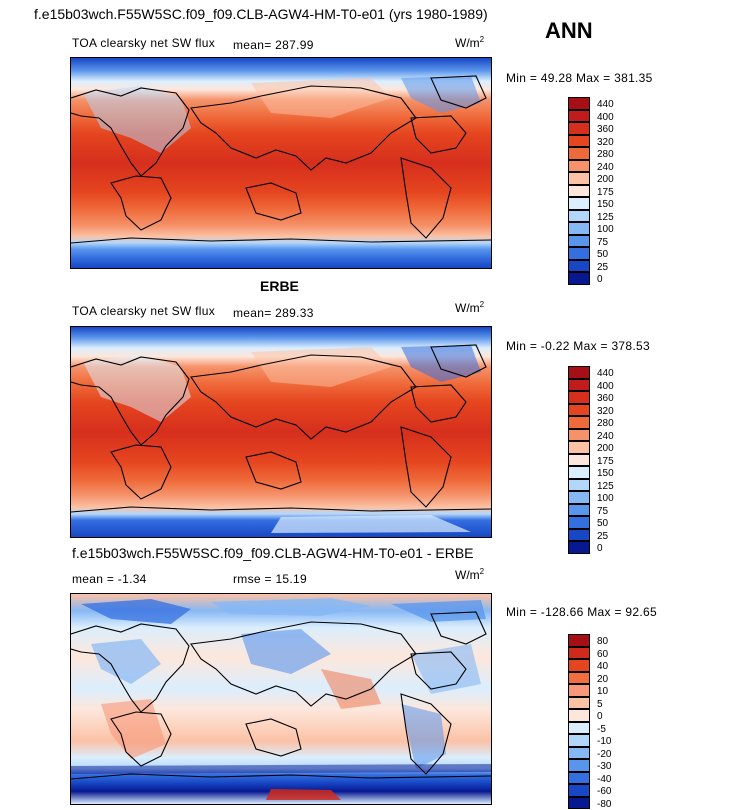 Image resolution: width=733 pixels, height=810 pixels. I want to click on season-label: ANN, so click(569, 30).